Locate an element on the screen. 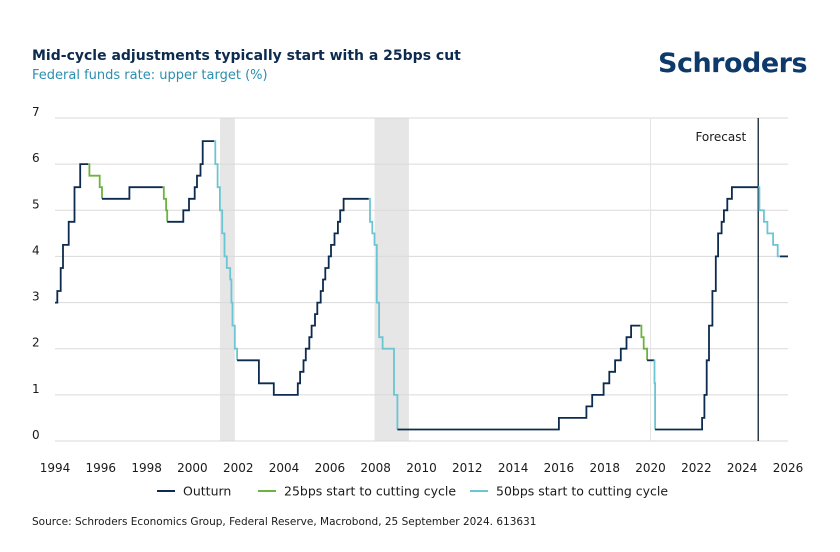 Image resolution: width=840 pixels, height=552 pixels. y-tick-label-2: 2 is located at coordinates (36, 343).